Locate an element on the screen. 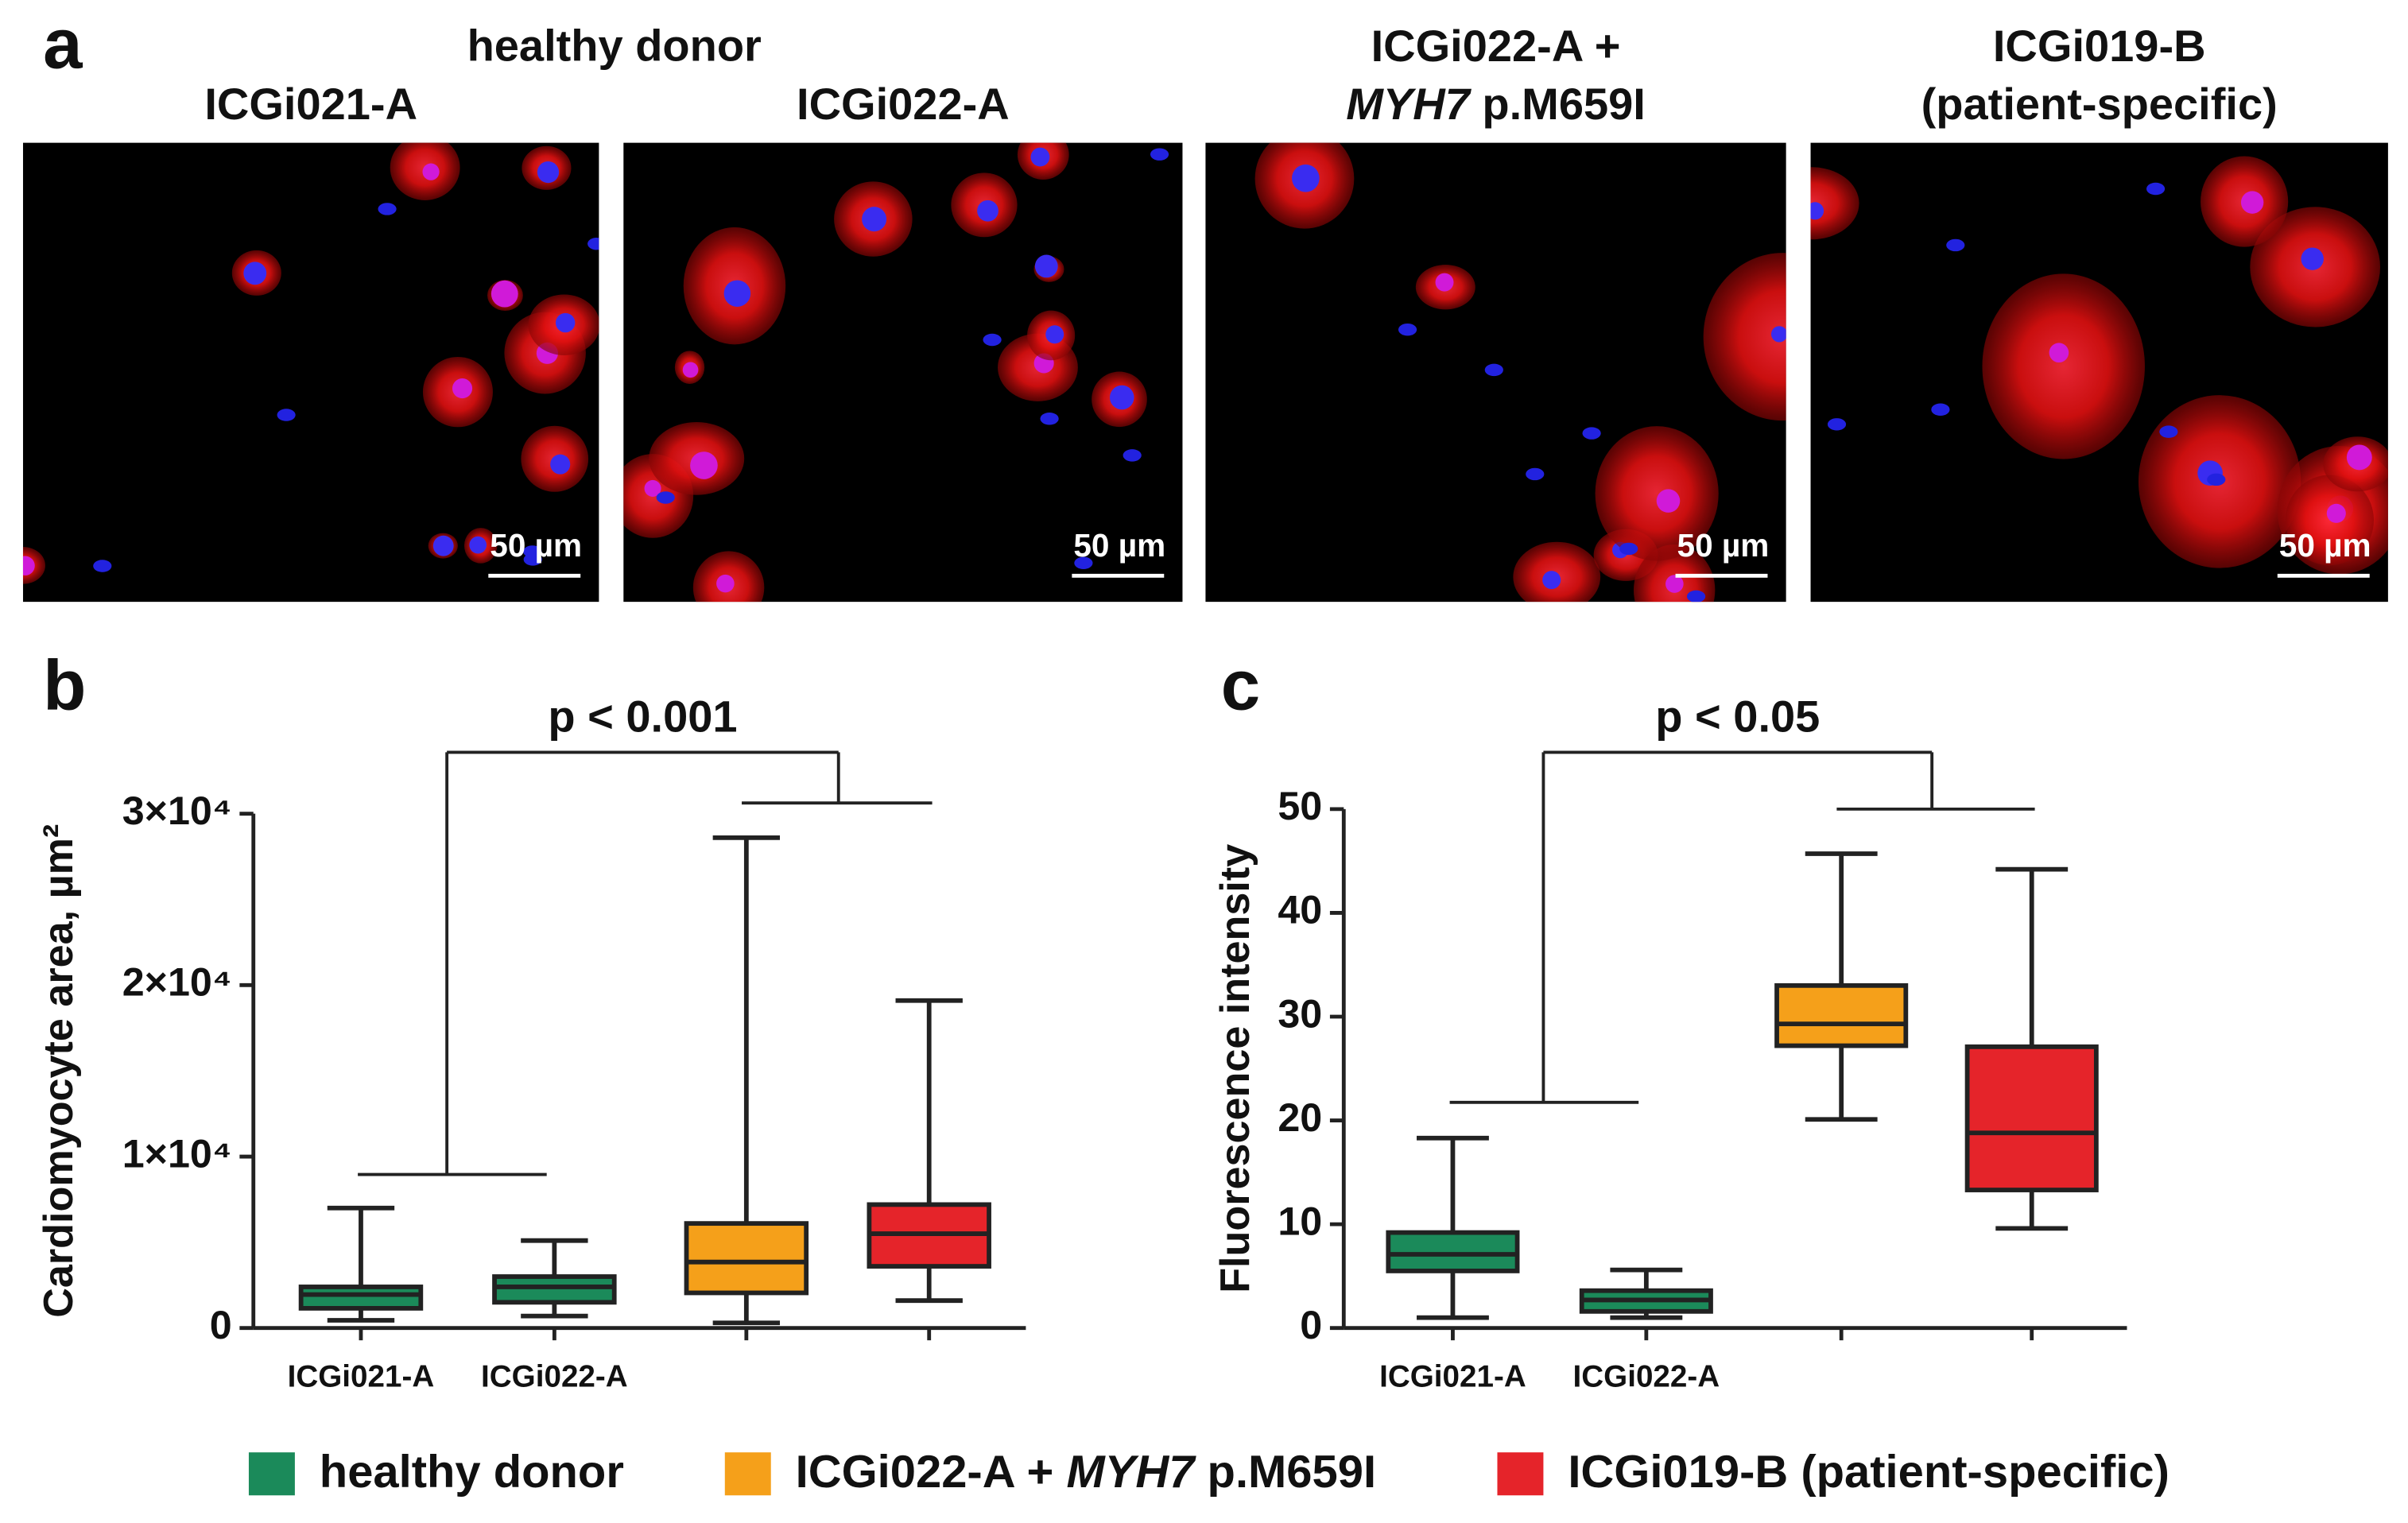 The height and width of the screenshot is (1523, 2408). legend-label: healthy donor is located at coordinates (472, 1472).